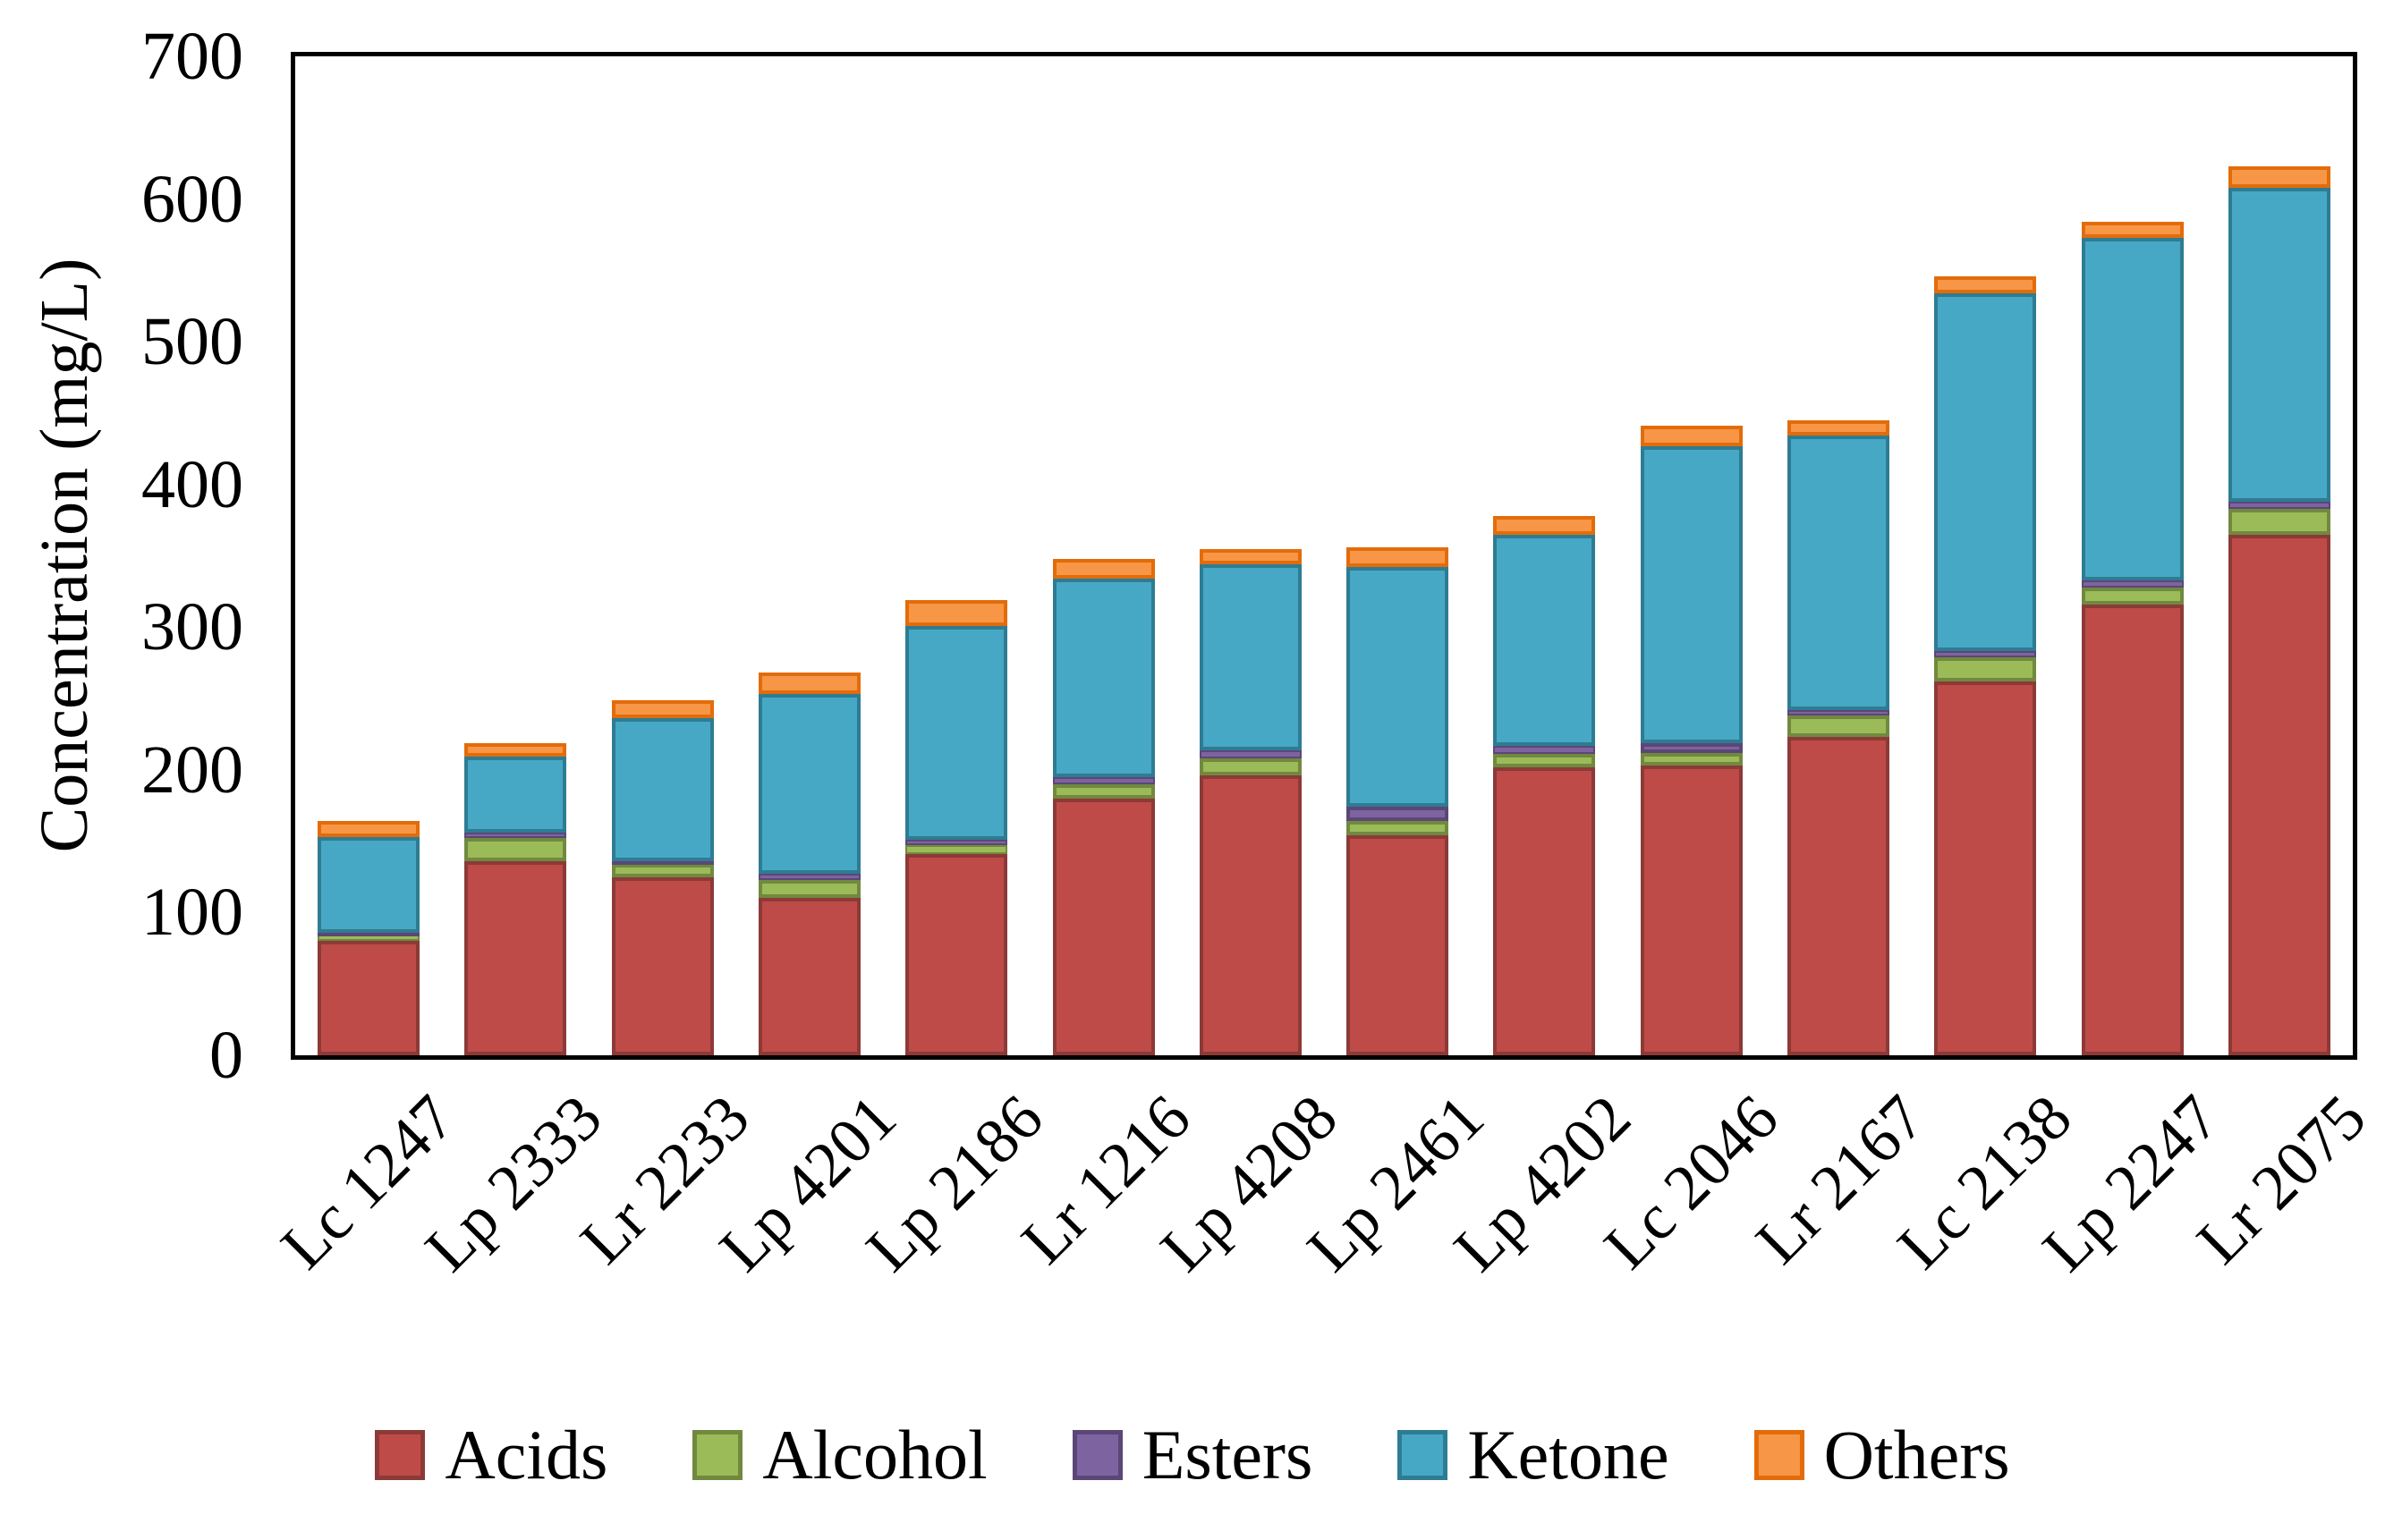 The height and width of the screenshot is (1540, 2385). What do you see at coordinates (1422, 1455) in the screenshot?
I see `legend-swatch-ketone` at bounding box center [1422, 1455].